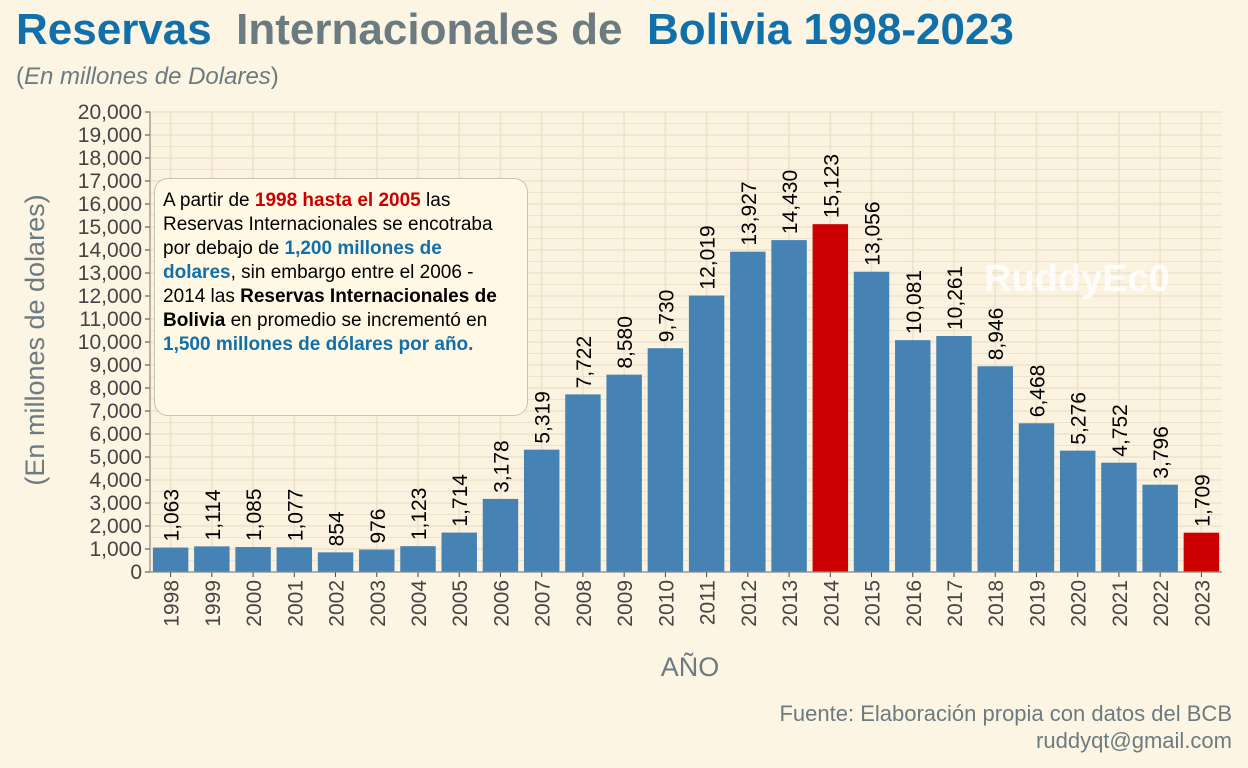 The width and height of the screenshot is (1248, 768). Describe the element at coordinates (1077, 279) in the screenshot. I see `watermark: RuddyEc0` at that location.